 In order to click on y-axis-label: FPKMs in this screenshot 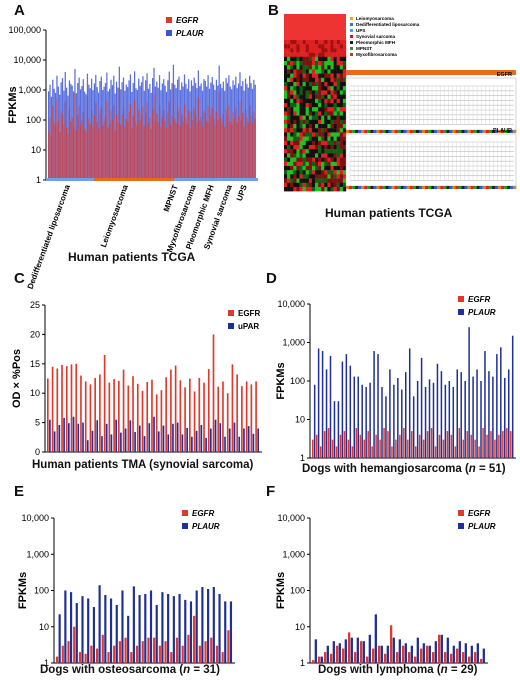, I will do `click(23, 590)`.